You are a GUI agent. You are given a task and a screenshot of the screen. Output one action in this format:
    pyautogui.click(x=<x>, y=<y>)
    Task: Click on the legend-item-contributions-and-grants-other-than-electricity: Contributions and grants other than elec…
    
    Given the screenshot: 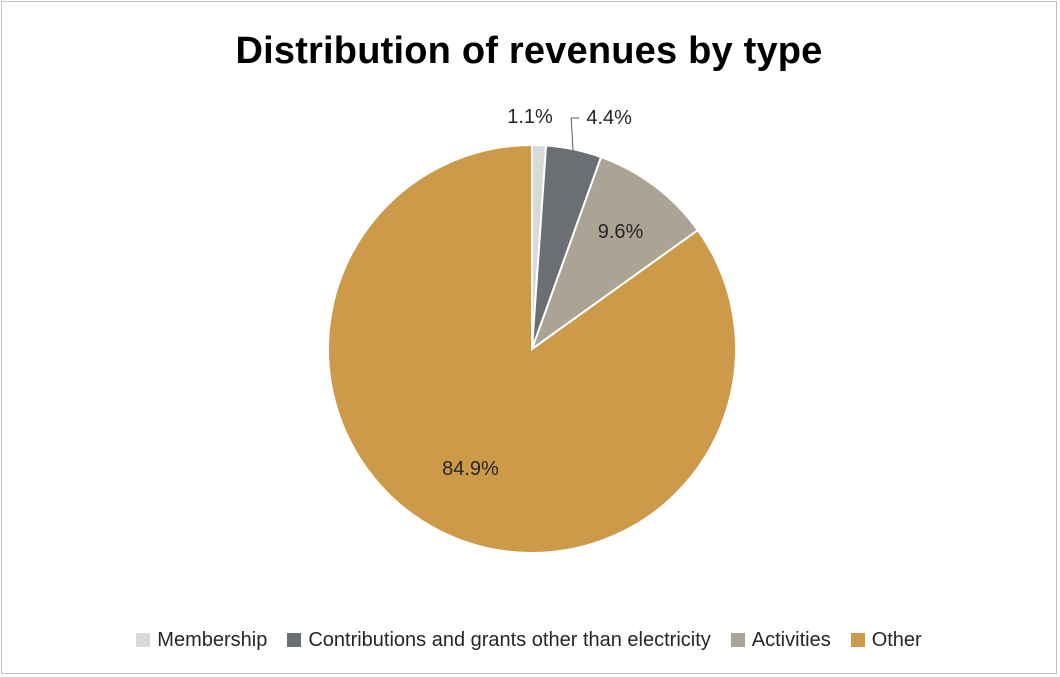 What is the action you would take?
    pyautogui.click(x=499, y=640)
    